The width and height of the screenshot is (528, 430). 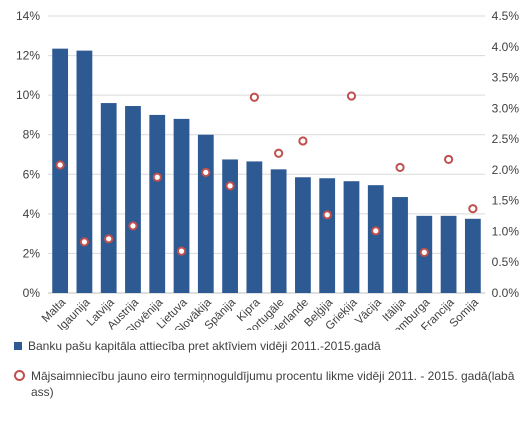 I want to click on right-tick-label: 0.5%, so click(x=506, y=262).